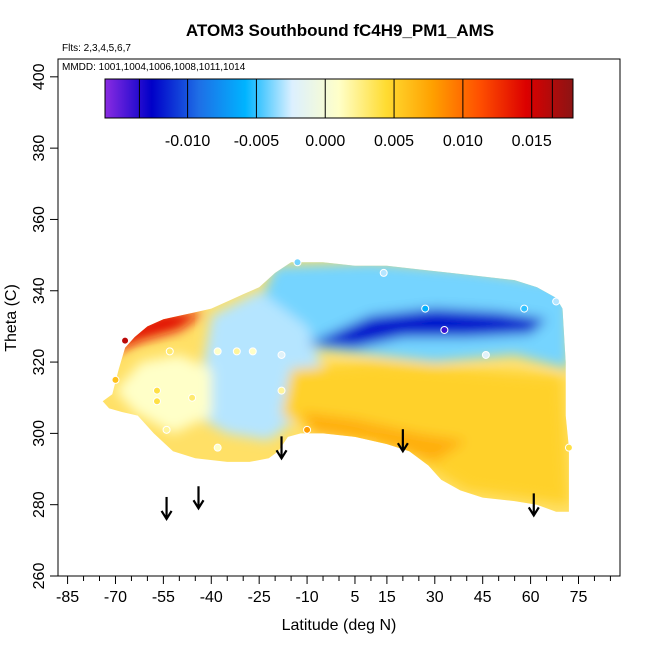 This screenshot has width=650, height=650. Describe the element at coordinates (39, 576) in the screenshot. I see `y-tick-label: 260` at that location.